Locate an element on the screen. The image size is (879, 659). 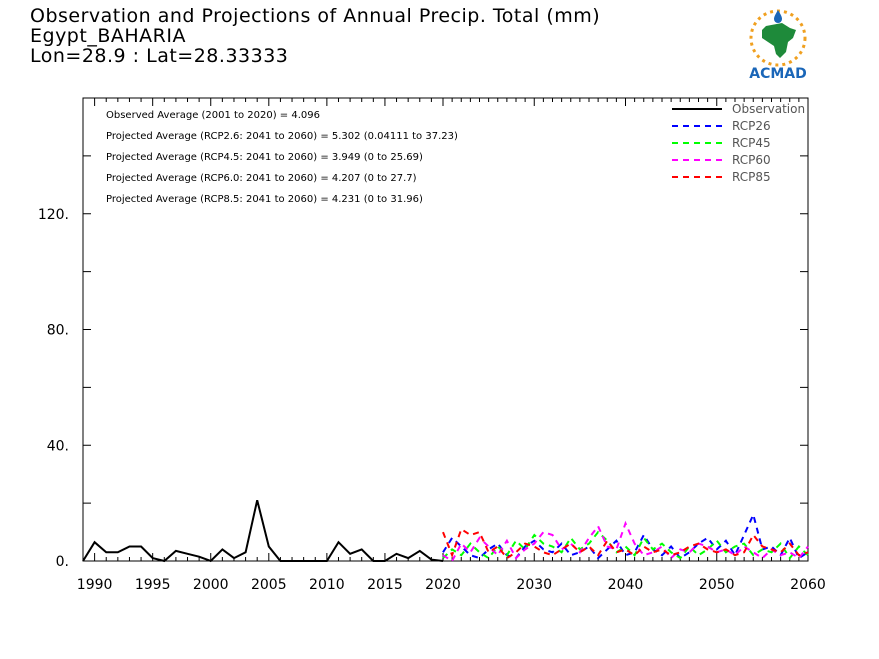
series-line-rcp26 is located at coordinates (625, 535).